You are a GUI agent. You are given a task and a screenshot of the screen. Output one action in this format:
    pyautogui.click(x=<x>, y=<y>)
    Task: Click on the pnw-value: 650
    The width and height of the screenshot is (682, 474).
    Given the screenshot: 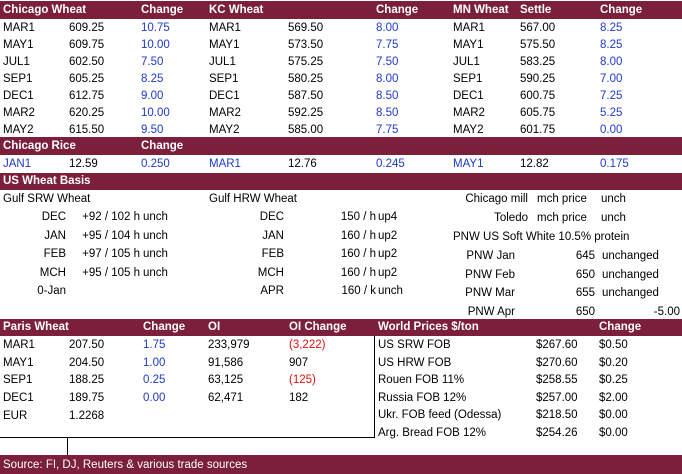 What is the action you would take?
    pyautogui.click(x=585, y=311)
    